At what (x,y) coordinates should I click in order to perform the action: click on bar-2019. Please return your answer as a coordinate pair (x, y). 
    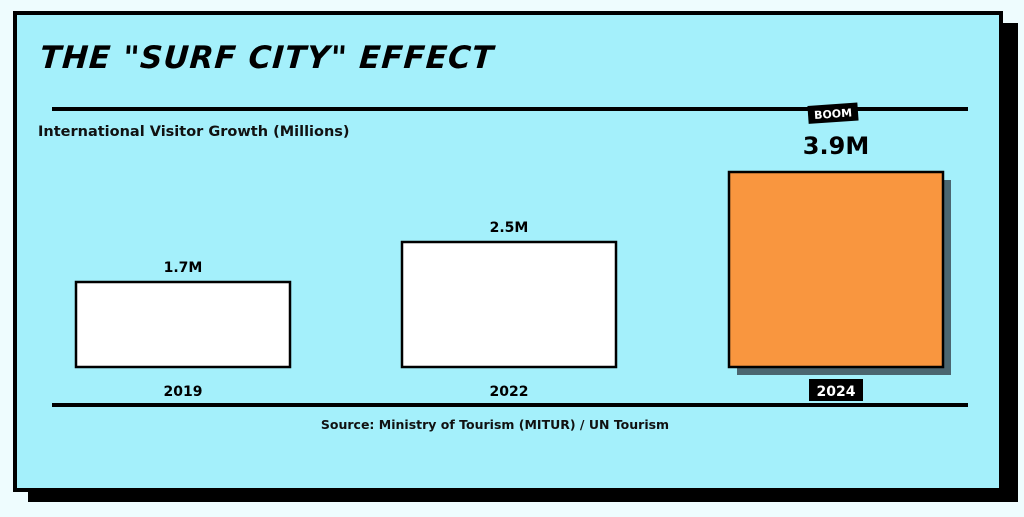
    Looking at the image, I should click on (183, 324).